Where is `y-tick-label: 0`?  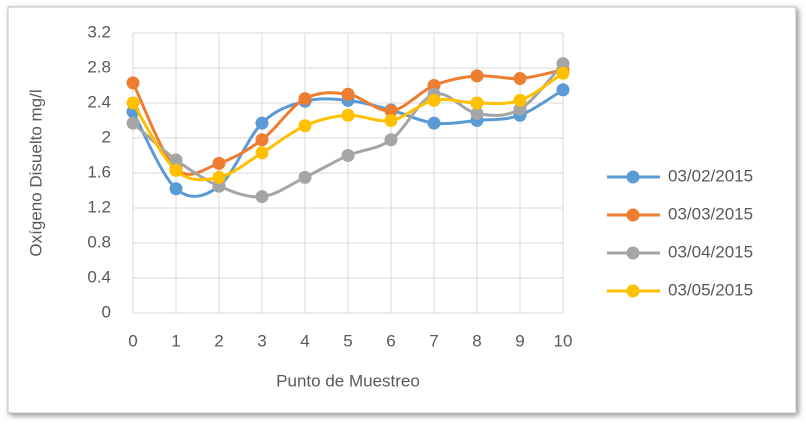 y-tick-label: 0 is located at coordinates (106, 311).